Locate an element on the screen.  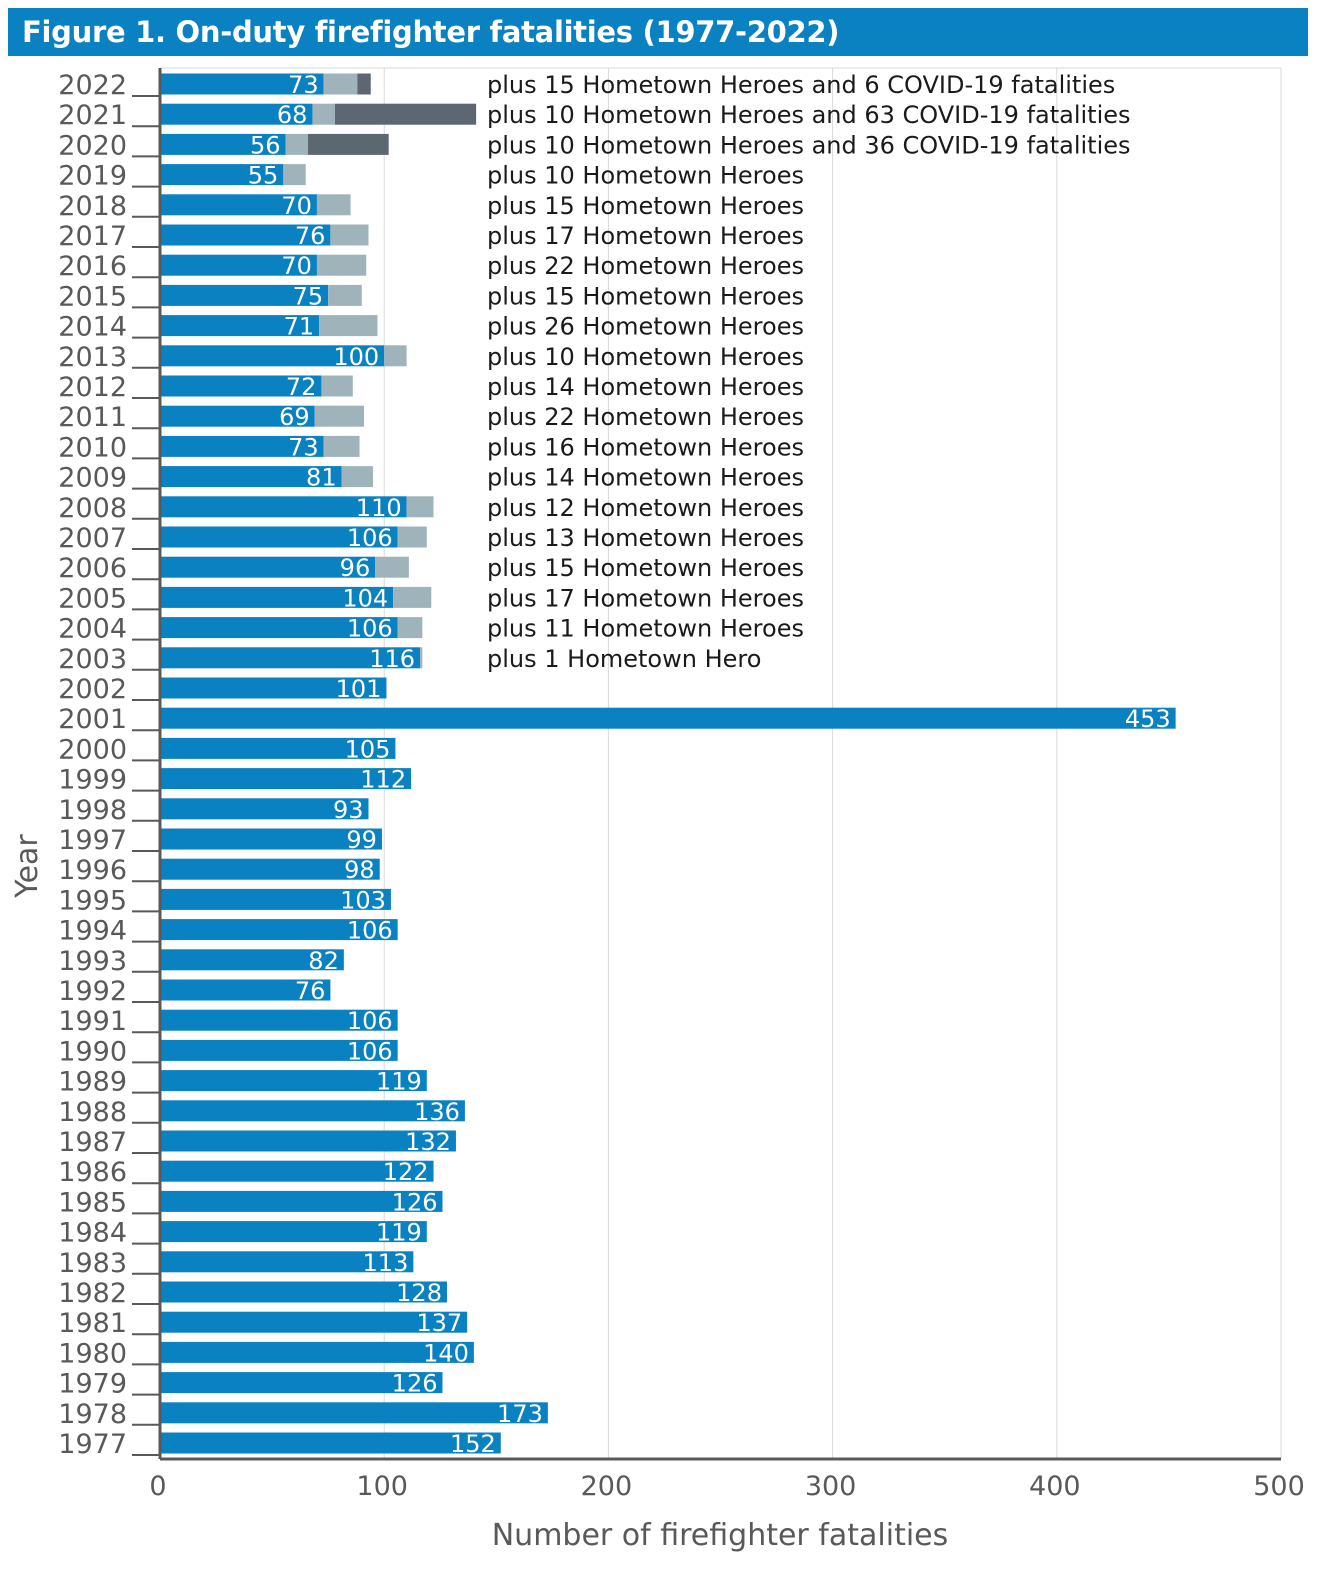
value-label-1990: 106 is located at coordinates (370, 1051).